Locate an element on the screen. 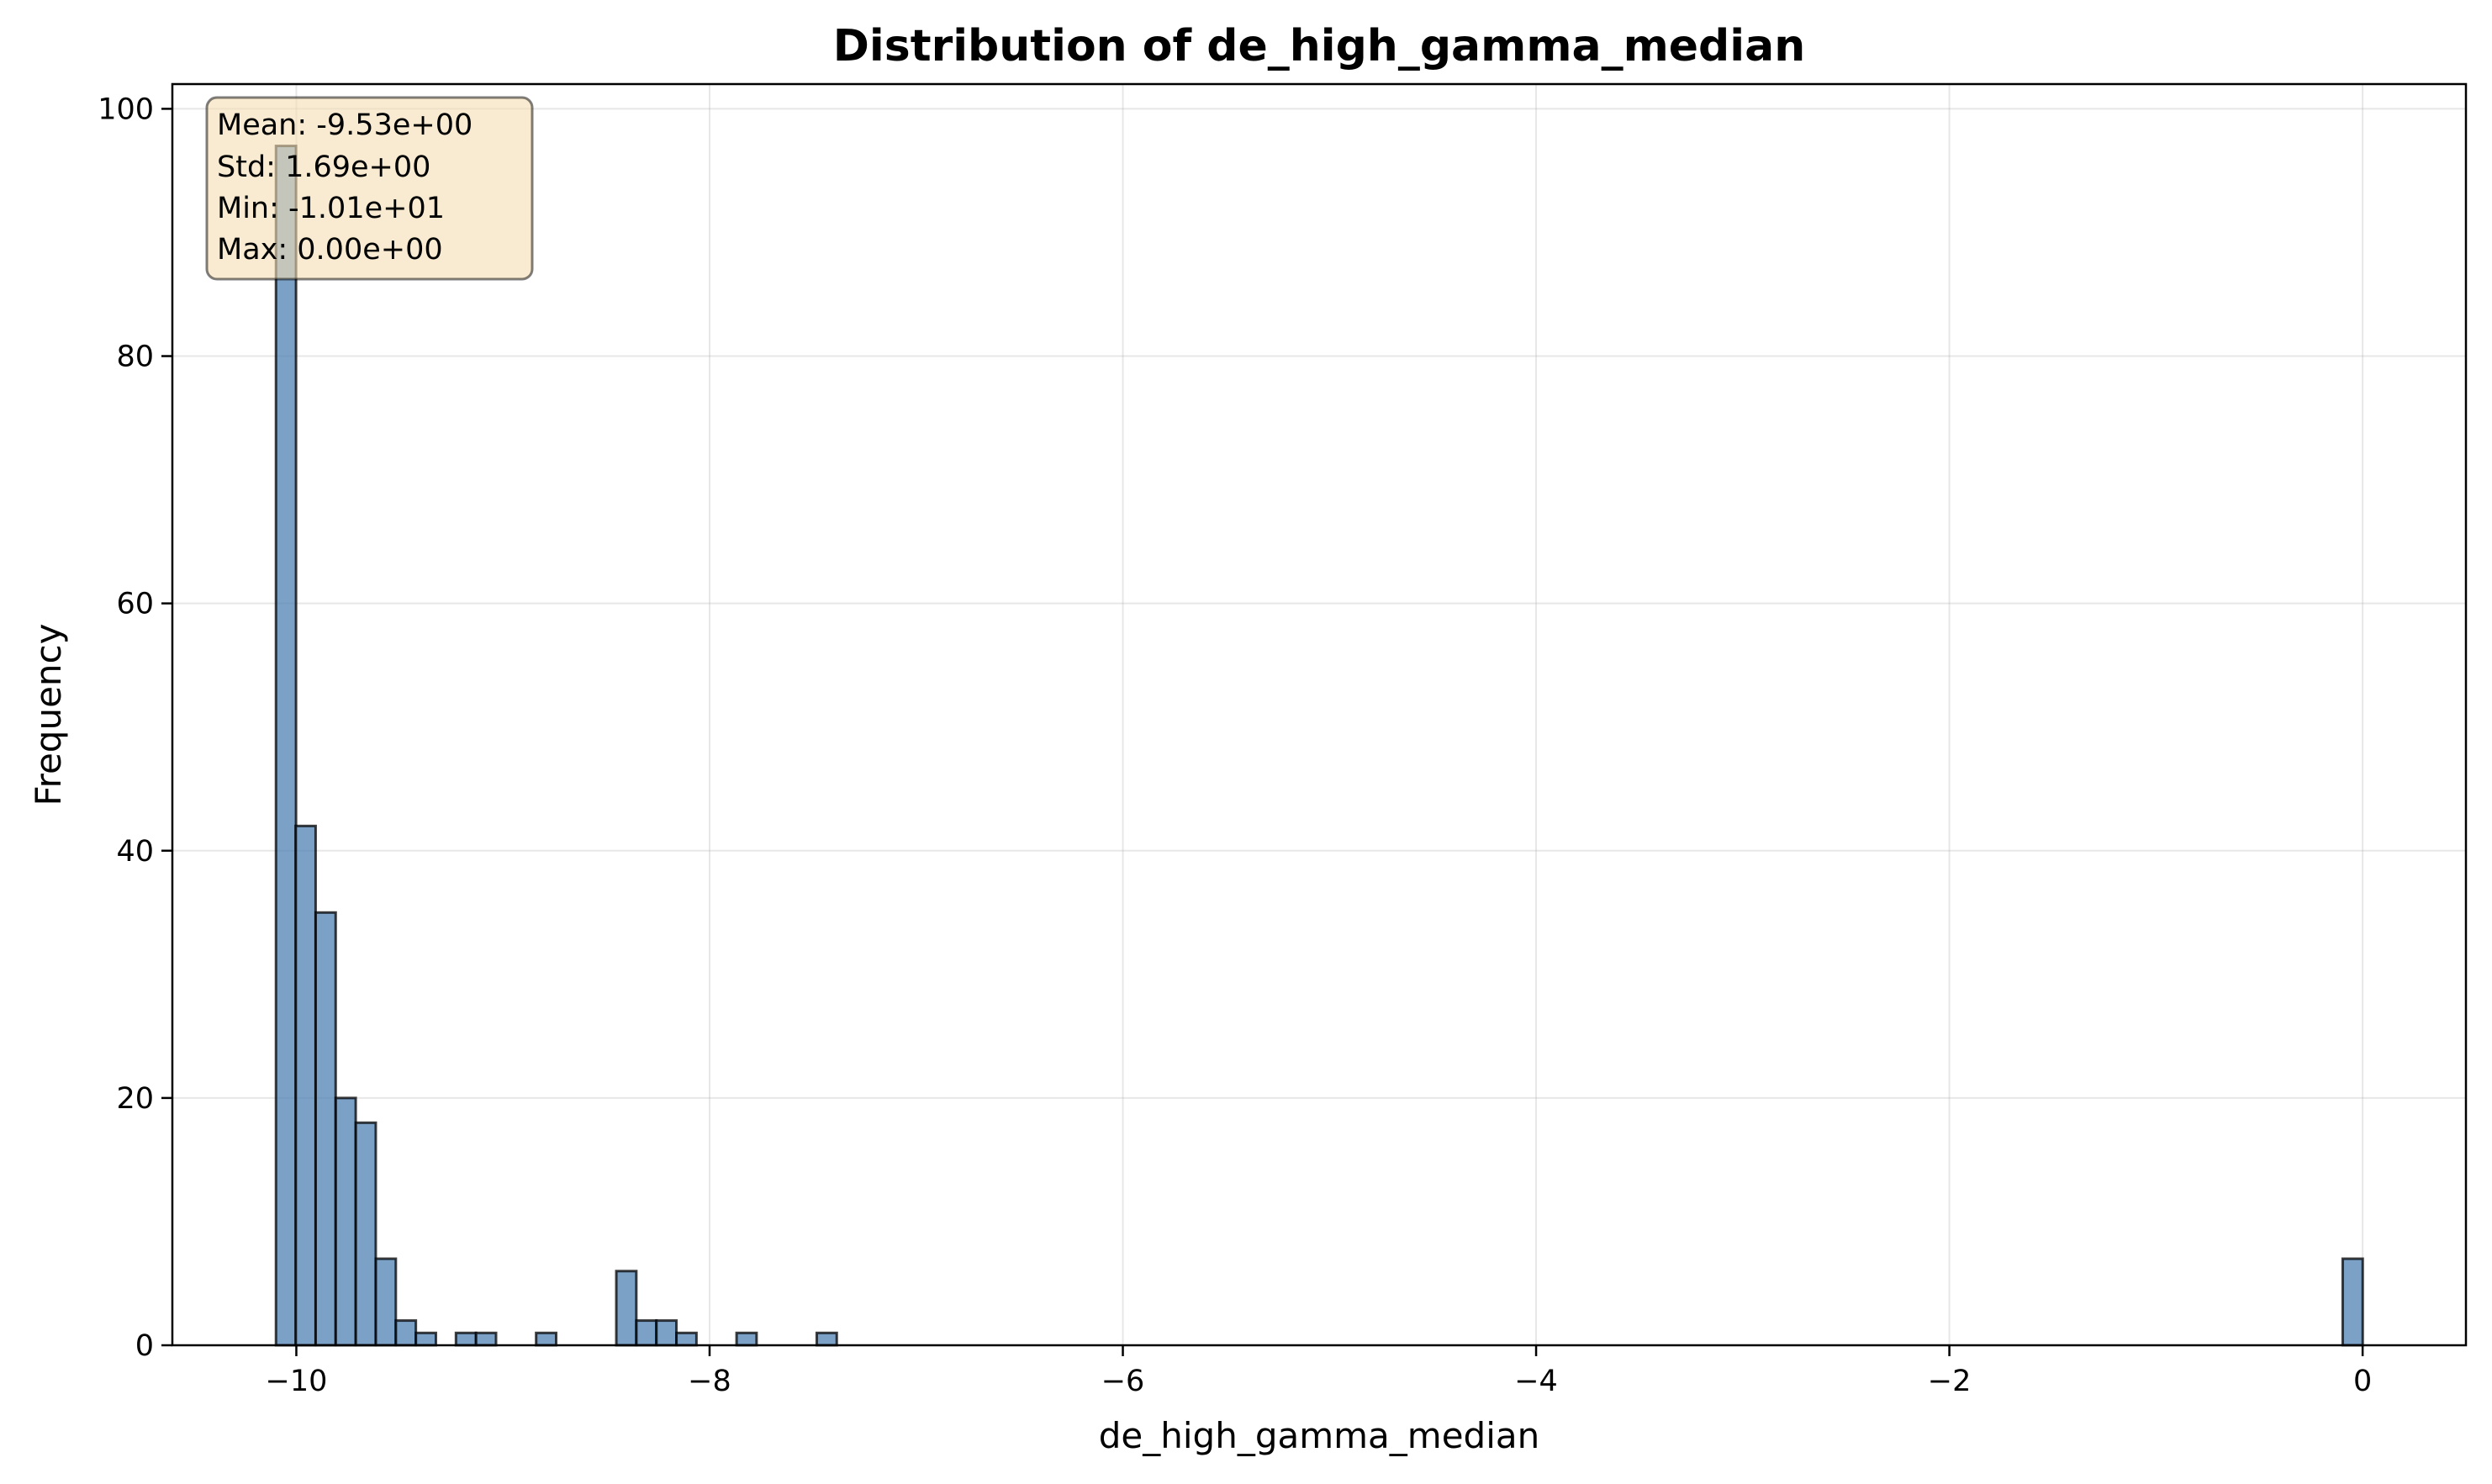  y-tick-label: 60 is located at coordinates (135, 604).